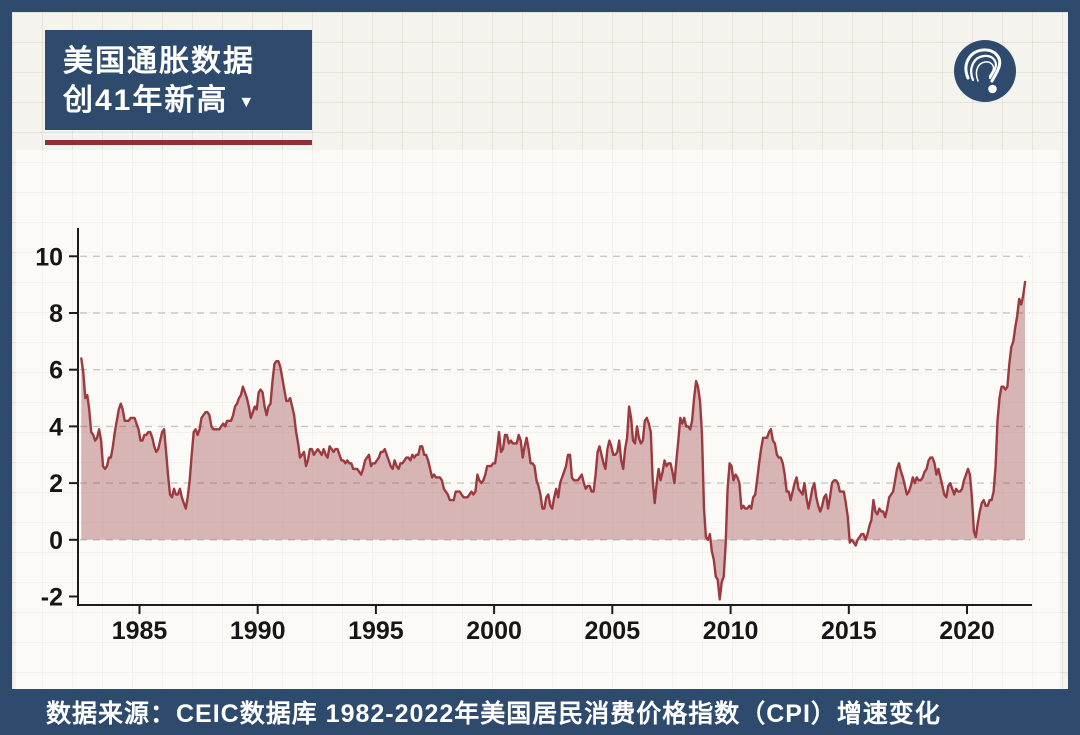  Describe the element at coordinates (494, 631) in the screenshot. I see `svg-text: 2000` at that location.